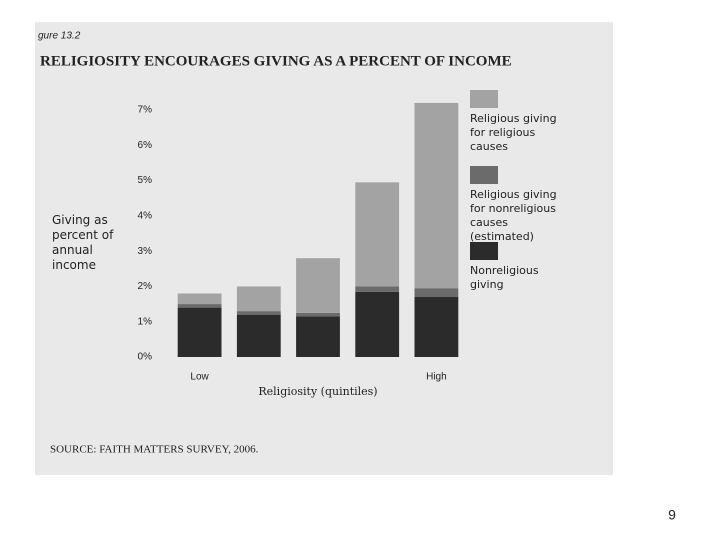 This screenshot has width=720, height=540. What do you see at coordinates (59, 36) in the screenshot?
I see `figure-label: gure 13.2` at bounding box center [59, 36].